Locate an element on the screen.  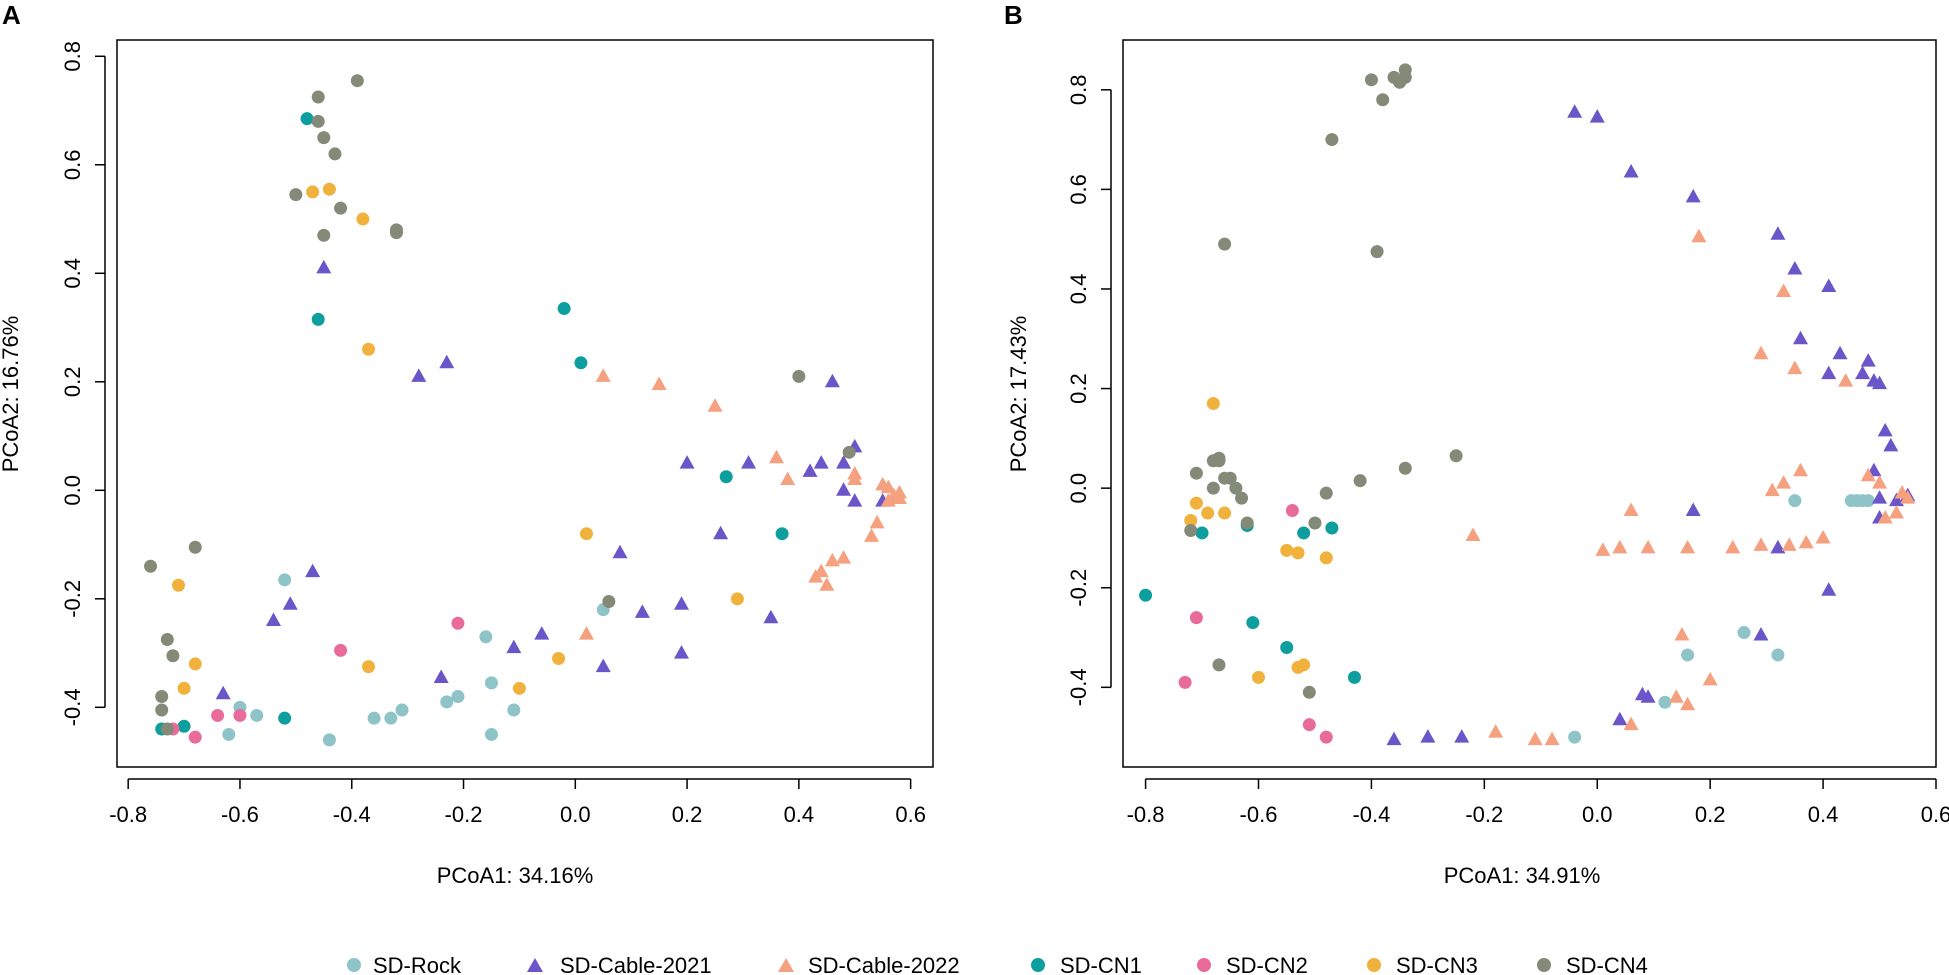
legend-item-sd-cn2: SD-CN2 is located at coordinates (1252, 964).